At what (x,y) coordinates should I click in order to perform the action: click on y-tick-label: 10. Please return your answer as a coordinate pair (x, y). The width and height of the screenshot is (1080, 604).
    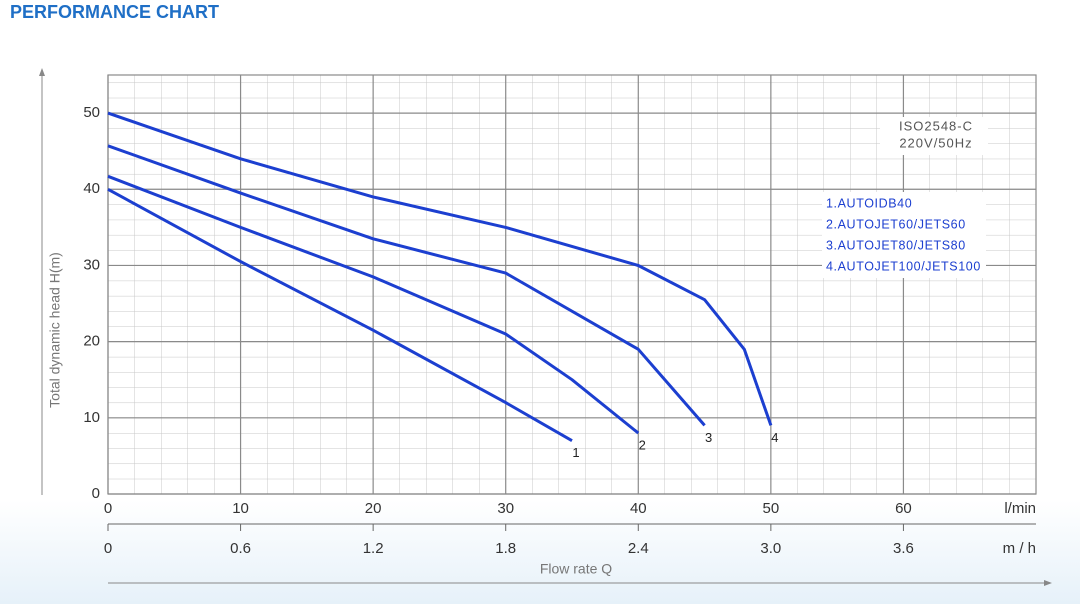
    Looking at the image, I should click on (91, 417).